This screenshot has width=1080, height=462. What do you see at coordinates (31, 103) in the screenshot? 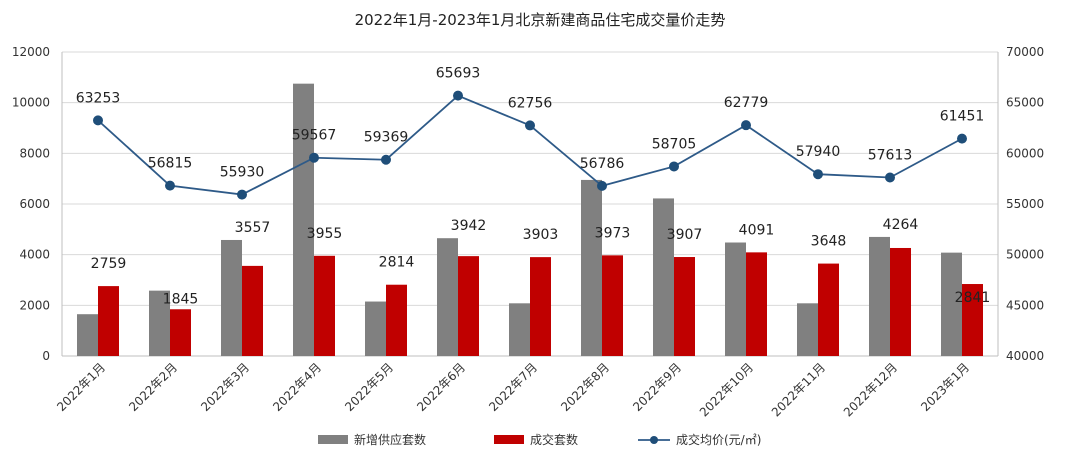
I see `y-left-tick-label: 10000` at bounding box center [31, 103].